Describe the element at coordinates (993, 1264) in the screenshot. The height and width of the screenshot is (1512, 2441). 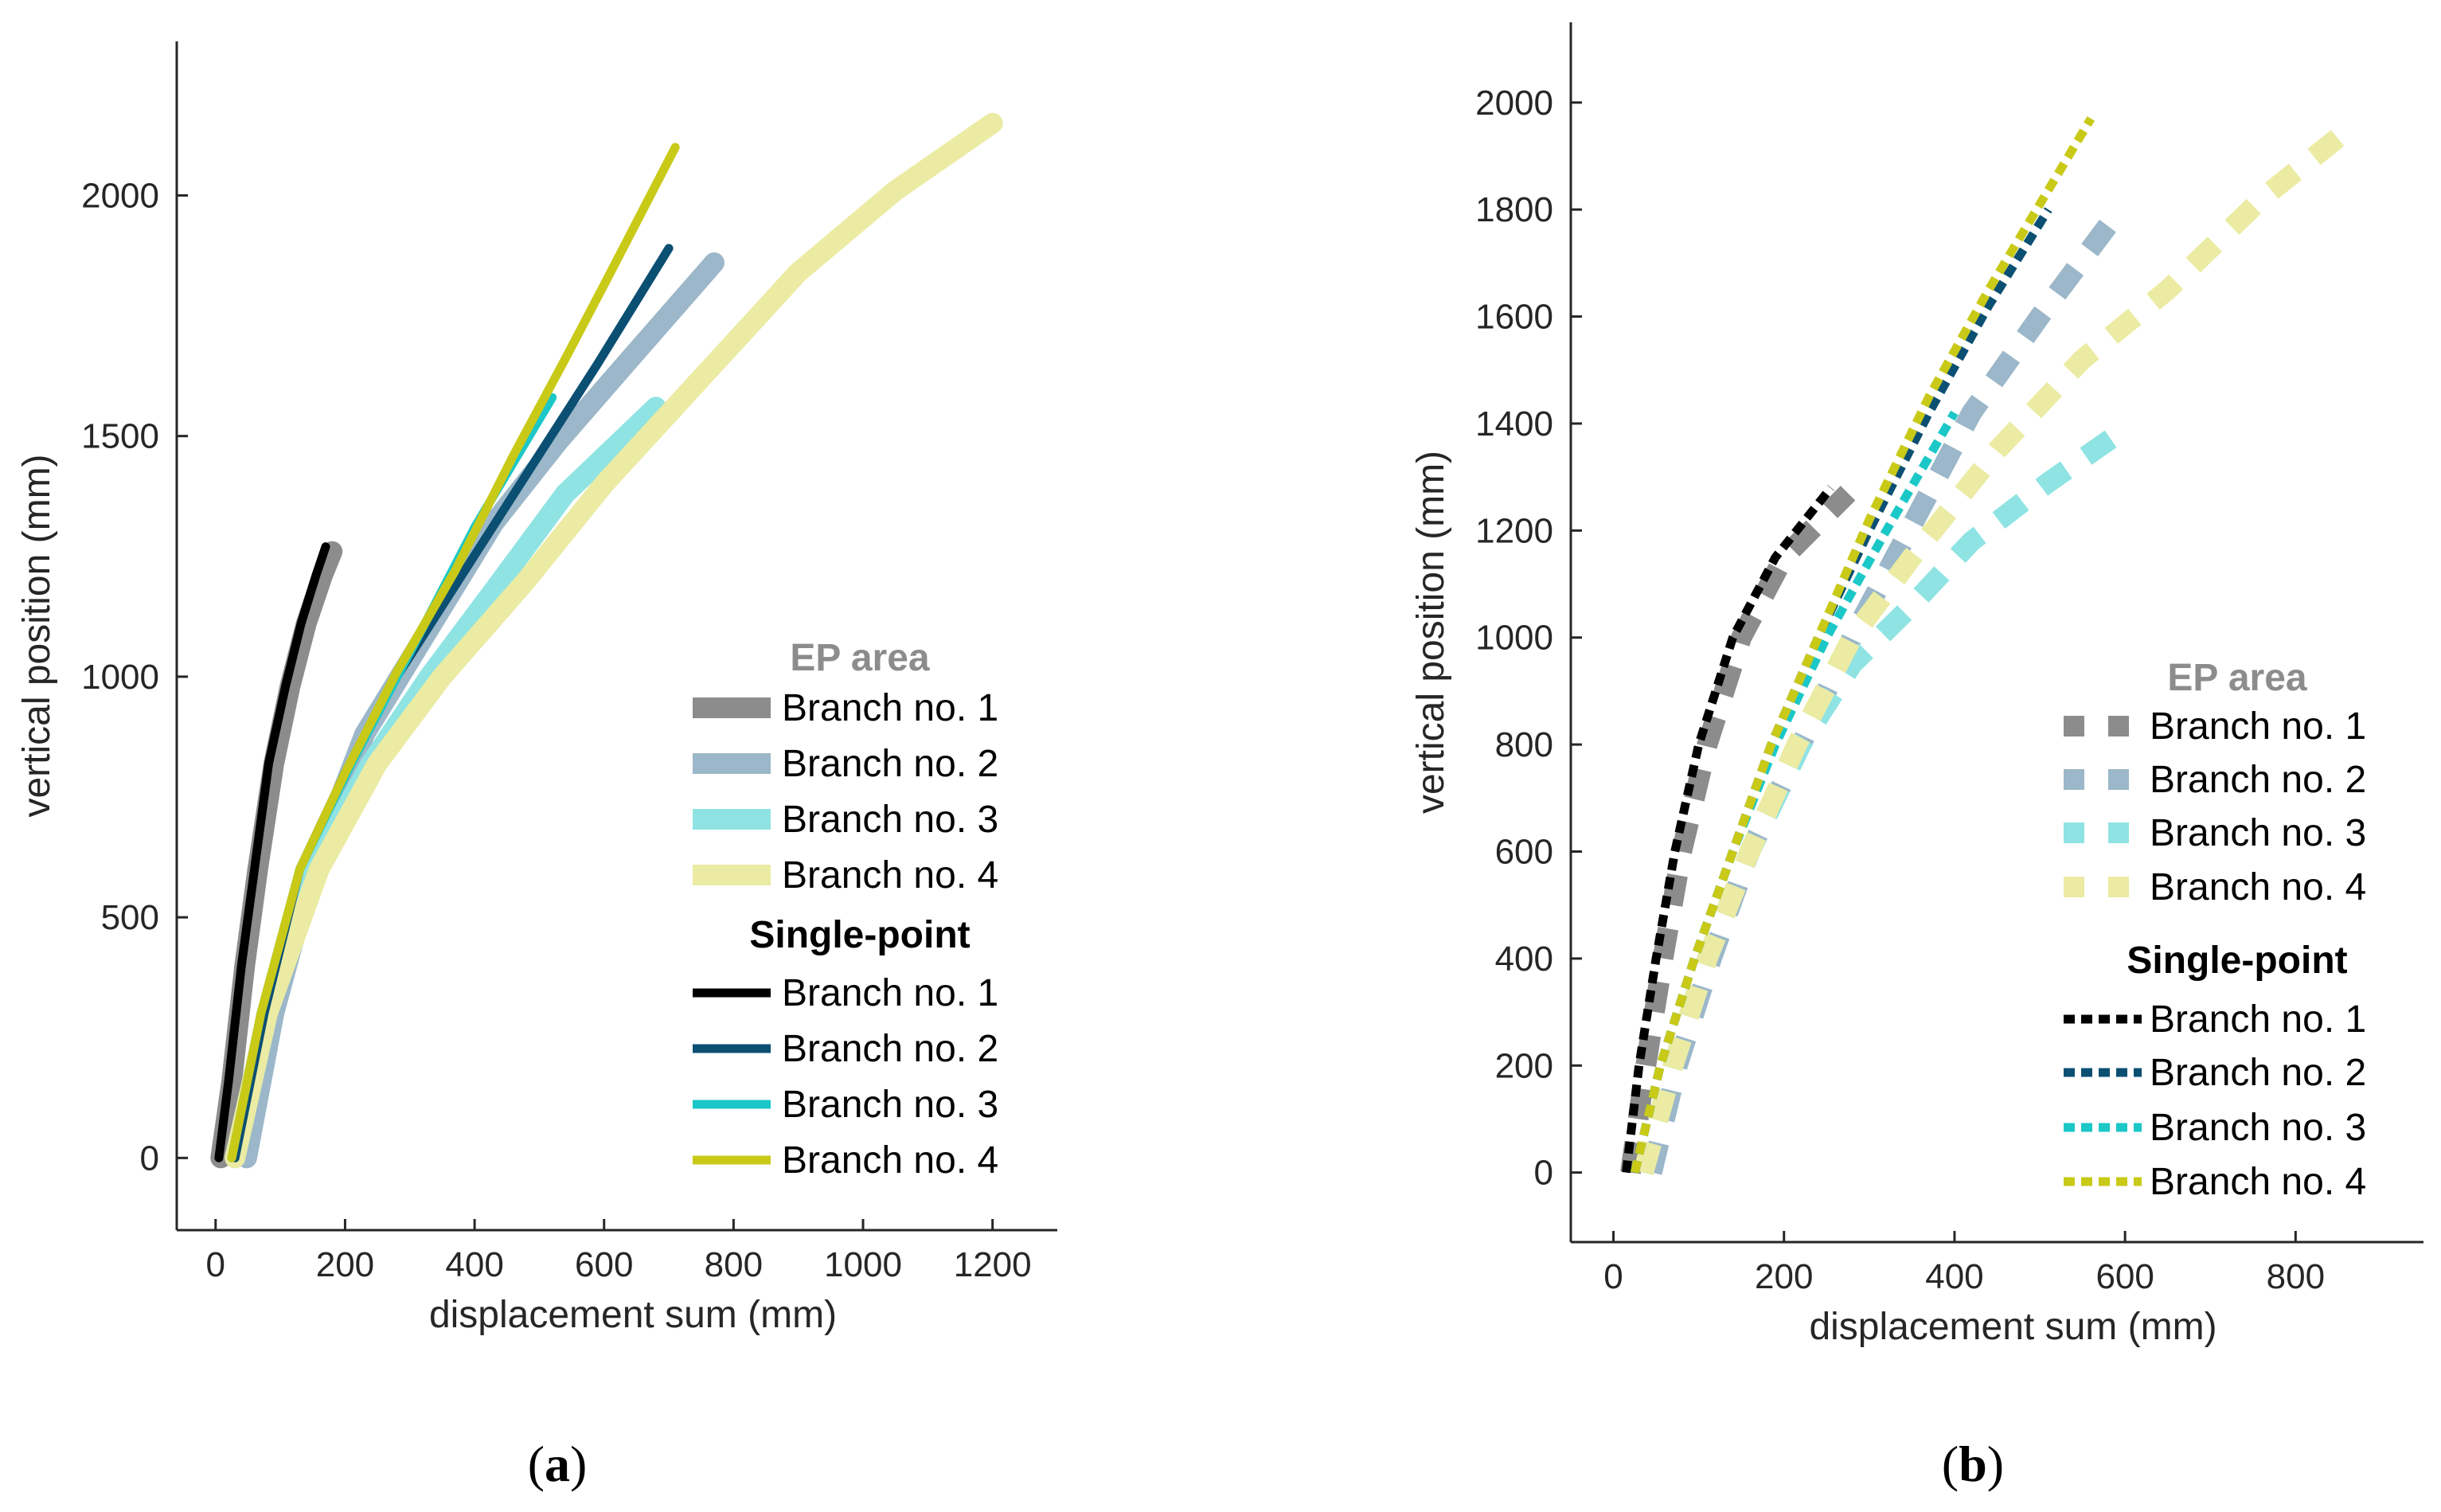
I see `x-tick-label: 1200` at that location.